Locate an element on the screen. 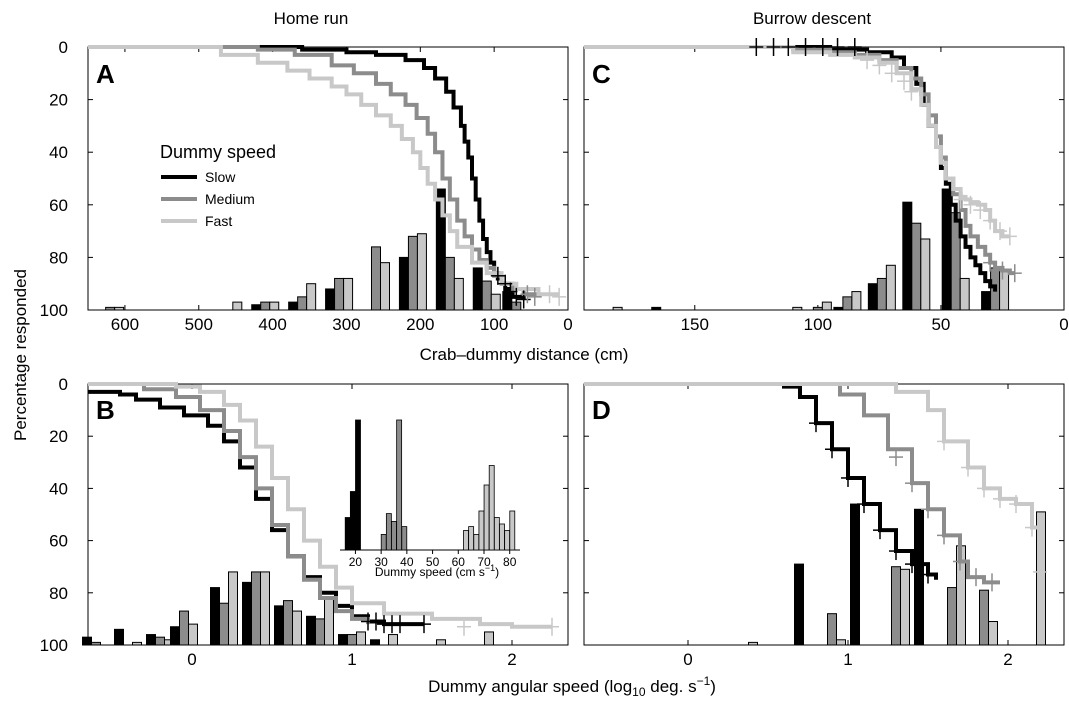 This screenshot has width=1069, height=702. xlabel-subscript: 10 is located at coordinates (639, 692).